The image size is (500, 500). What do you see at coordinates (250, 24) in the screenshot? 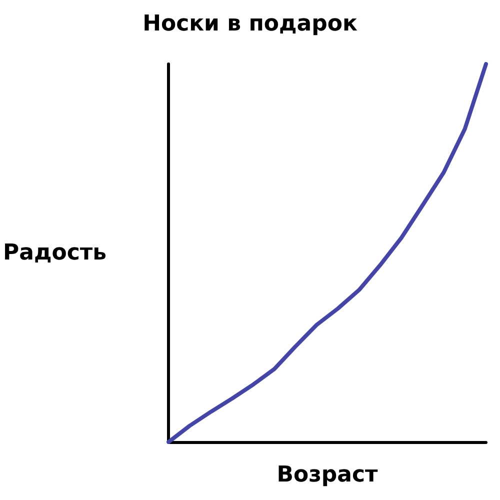
I see `chart-title: Носки в подарок` at bounding box center [250, 24].